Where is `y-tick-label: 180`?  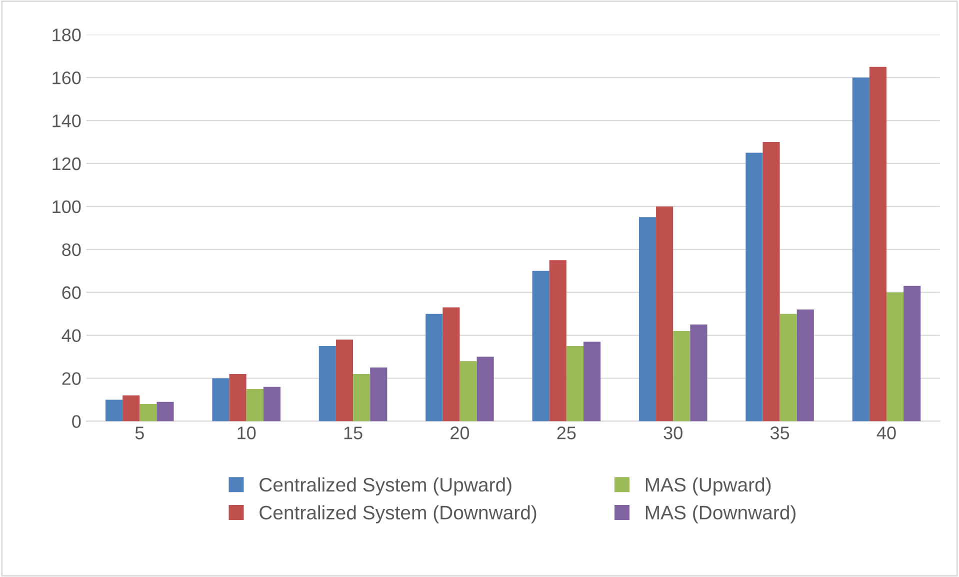 y-tick-label: 180 is located at coordinates (66, 35).